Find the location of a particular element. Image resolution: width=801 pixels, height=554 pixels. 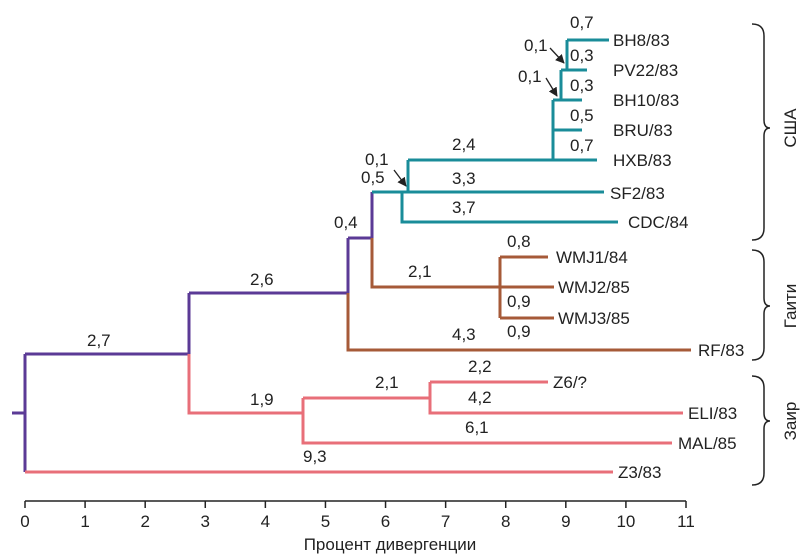

usa-inner-vertical is located at coordinates (505, 177).